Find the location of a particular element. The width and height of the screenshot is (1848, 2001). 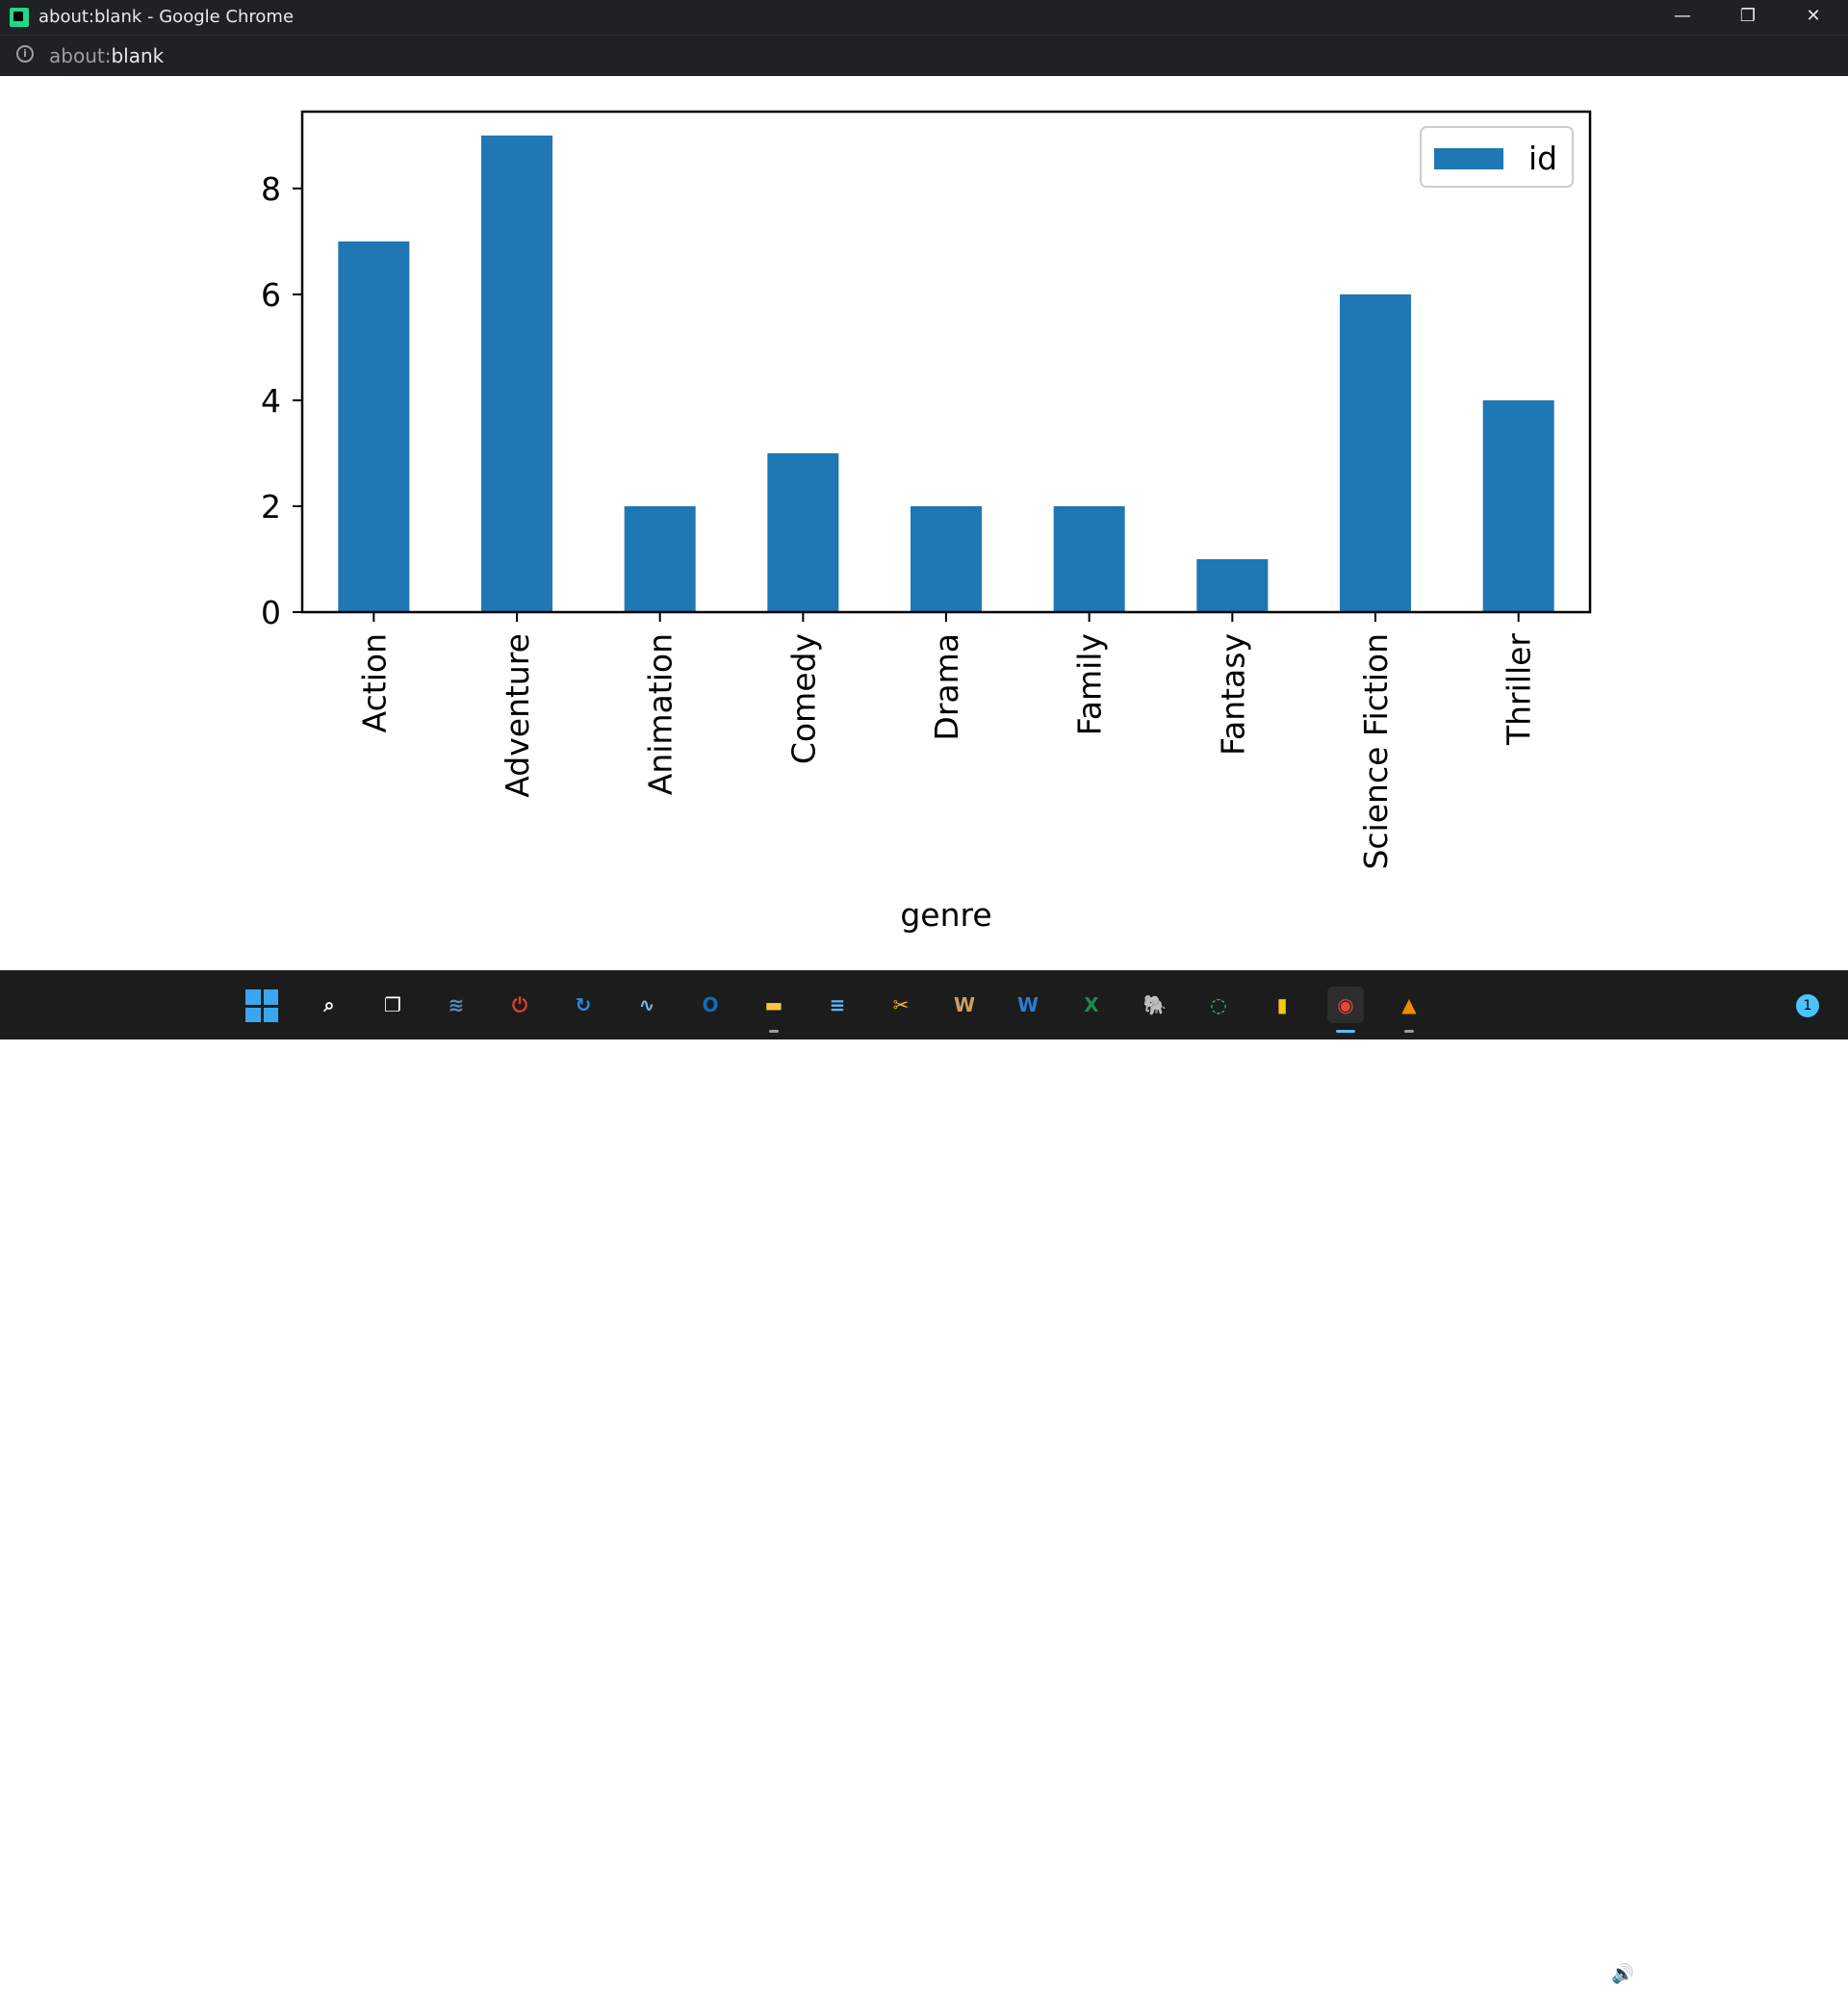

close-button: ✕ is located at coordinates (1813, 16).